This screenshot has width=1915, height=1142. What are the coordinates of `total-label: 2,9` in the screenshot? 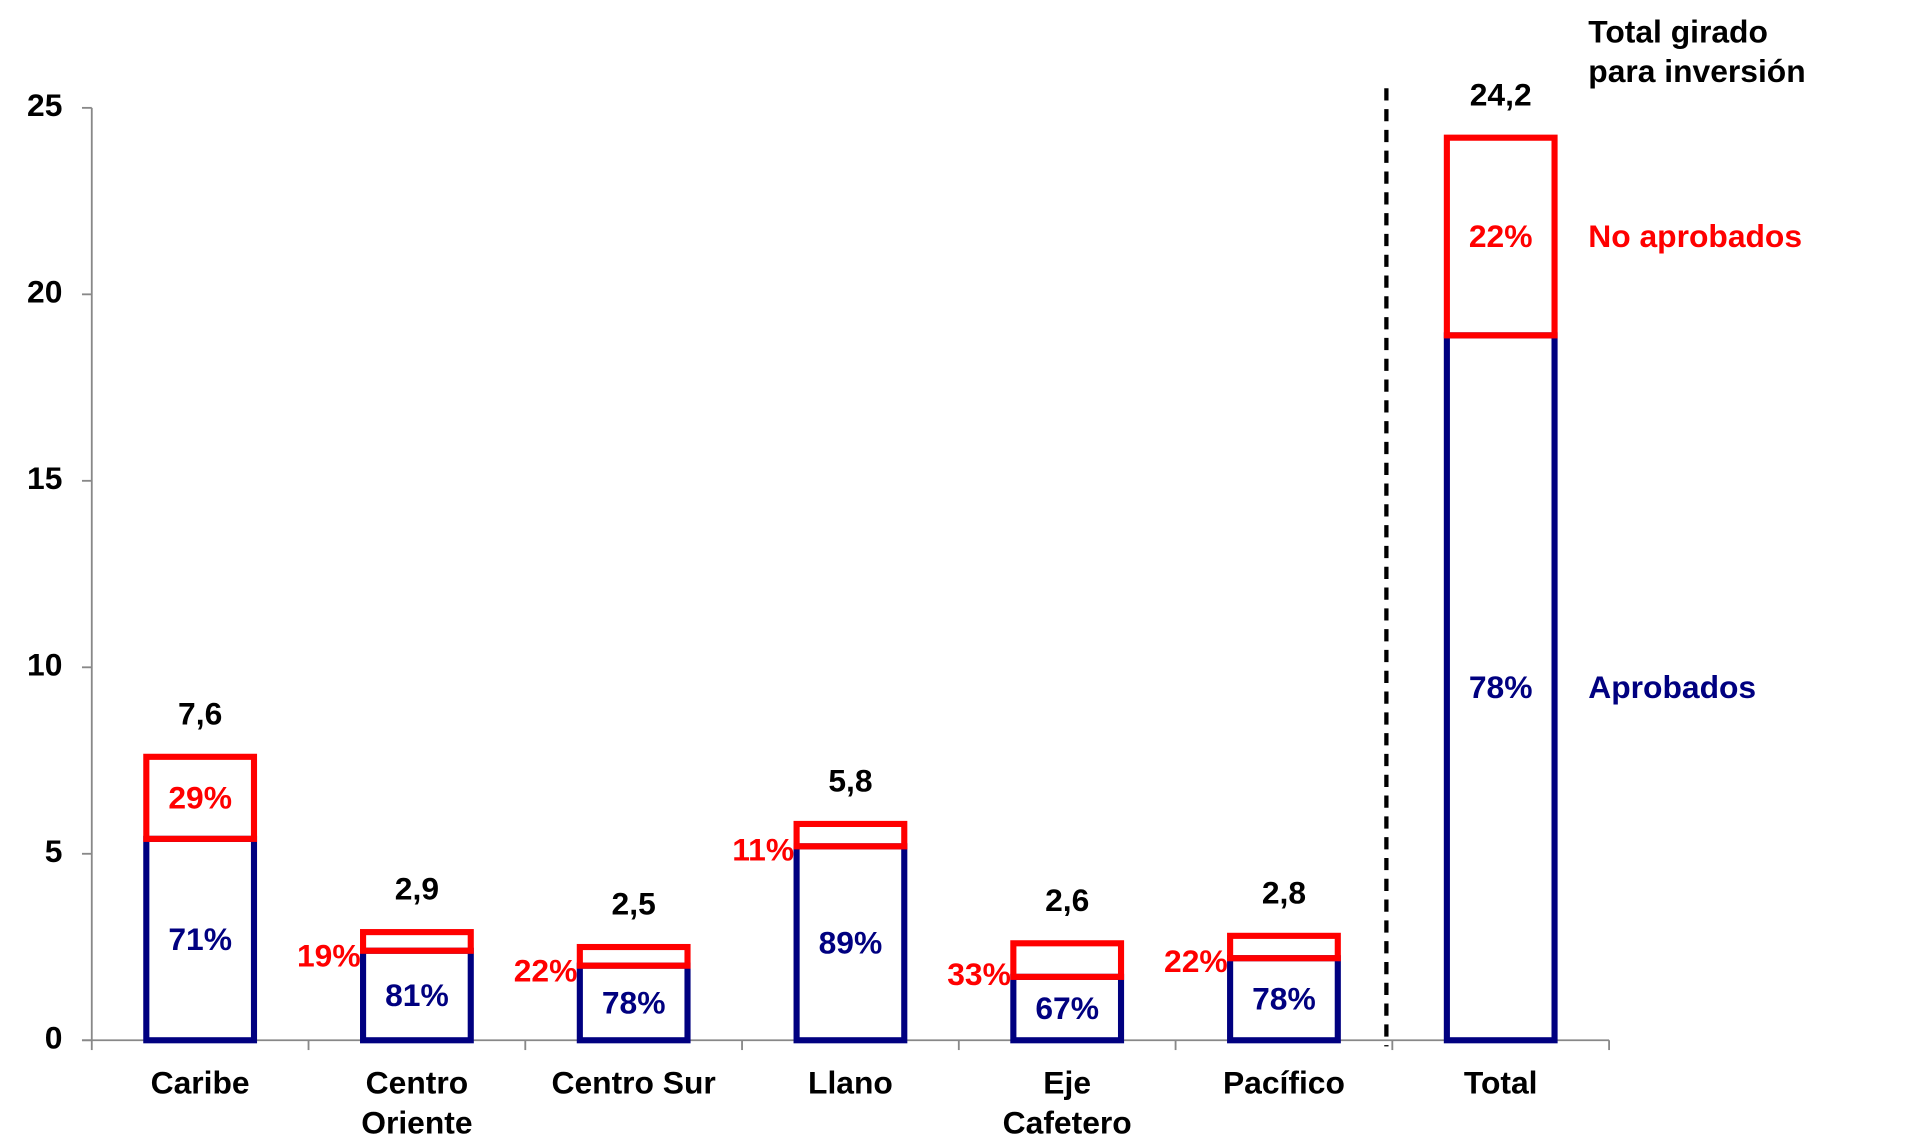 It's located at (417, 889).